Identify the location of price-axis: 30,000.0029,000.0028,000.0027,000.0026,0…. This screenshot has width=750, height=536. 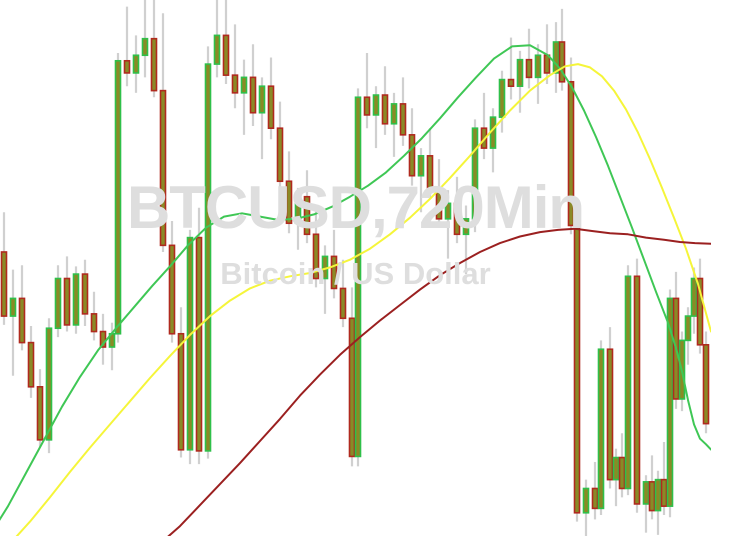
(730, 268).